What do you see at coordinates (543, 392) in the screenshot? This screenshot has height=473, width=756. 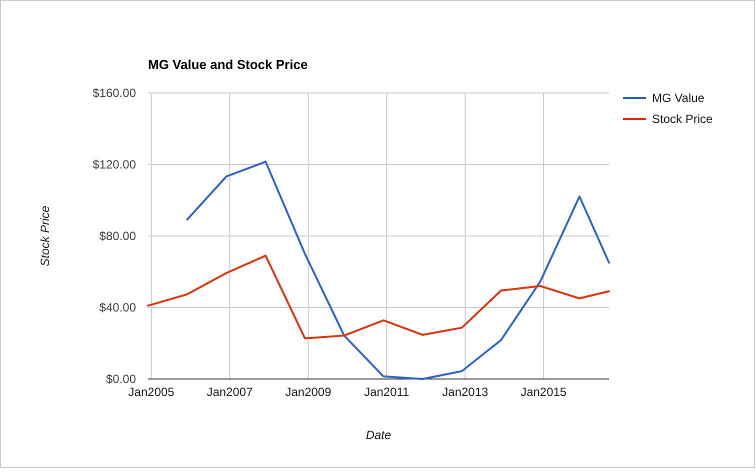 I see `x-tick-label: Jan2015` at bounding box center [543, 392].